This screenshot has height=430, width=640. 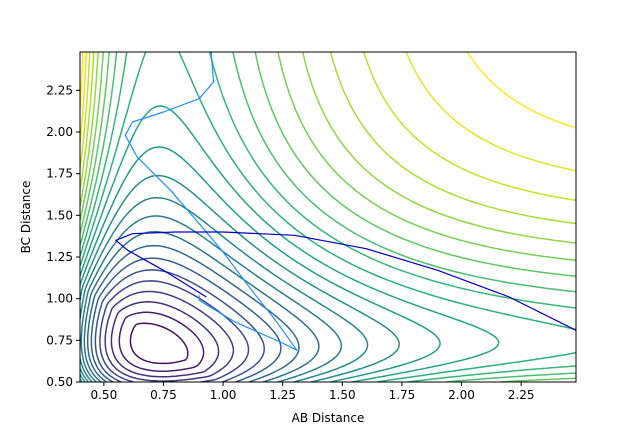 I want to click on y-axis: 0.50 0.75 1.00 1.25 1.50 1.75 2.00 2.25, so click(x=63, y=236).